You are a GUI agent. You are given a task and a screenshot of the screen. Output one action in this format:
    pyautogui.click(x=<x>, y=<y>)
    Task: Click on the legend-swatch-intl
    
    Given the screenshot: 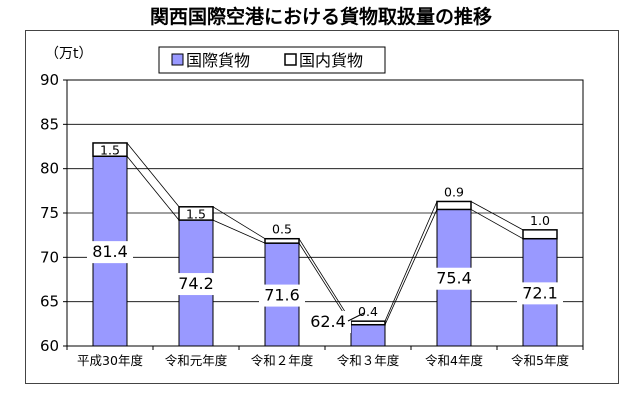 What is the action you would take?
    pyautogui.click(x=177, y=59)
    